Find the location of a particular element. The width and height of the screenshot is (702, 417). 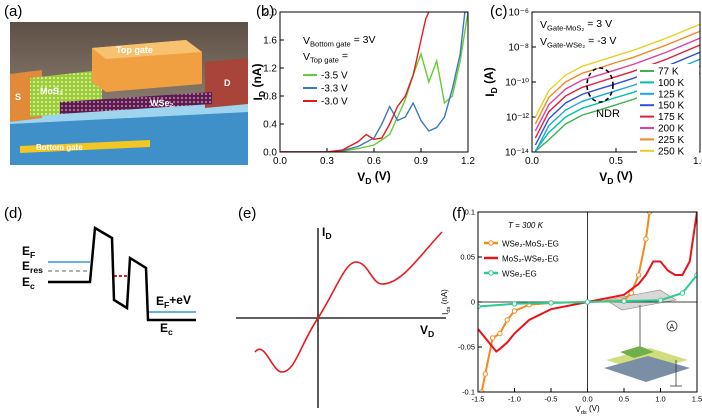

band-diagram is located at coordinates (122, 273).